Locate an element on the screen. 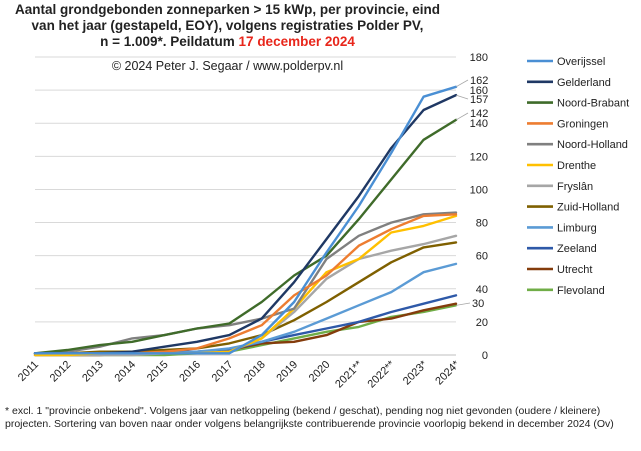  y-tick-label: 0 is located at coordinates (485, 356).